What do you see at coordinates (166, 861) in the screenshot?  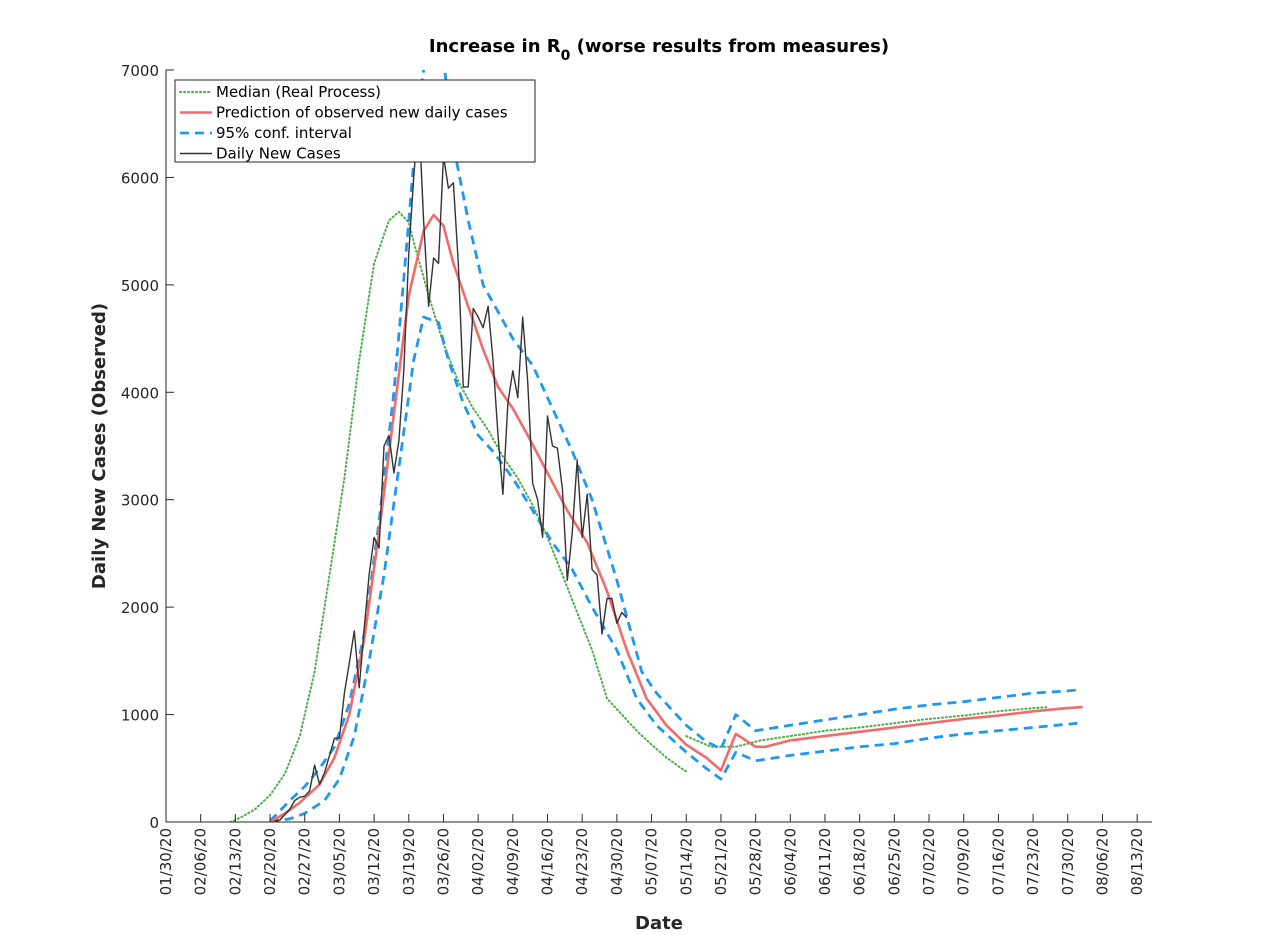 I see `x-tick-label: 01/30/20` at bounding box center [166, 861].